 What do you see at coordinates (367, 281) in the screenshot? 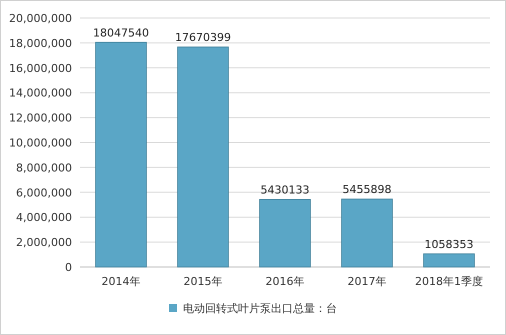
I see `x-tick-label: 2017年` at bounding box center [367, 281].